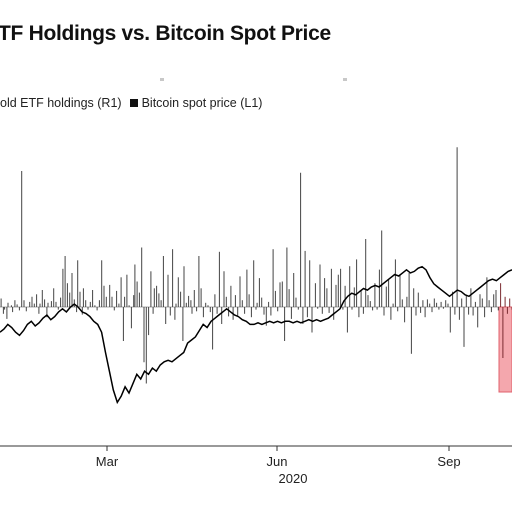 The height and width of the screenshot is (512, 512). Describe the element at coordinates (133, 103) in the screenshot. I see `legend-swatch-bitcoin` at that location.